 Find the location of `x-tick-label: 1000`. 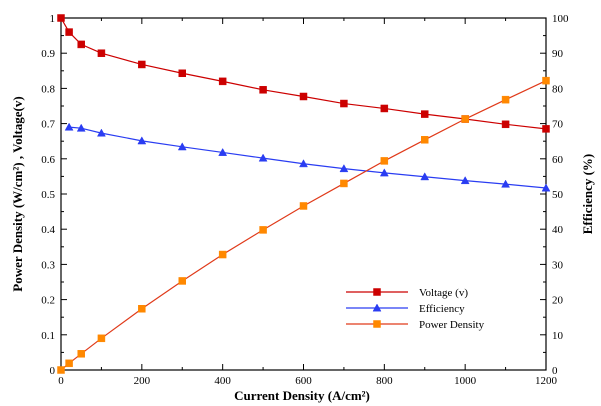

x-tick-label: 1000 is located at coordinates (465, 381).